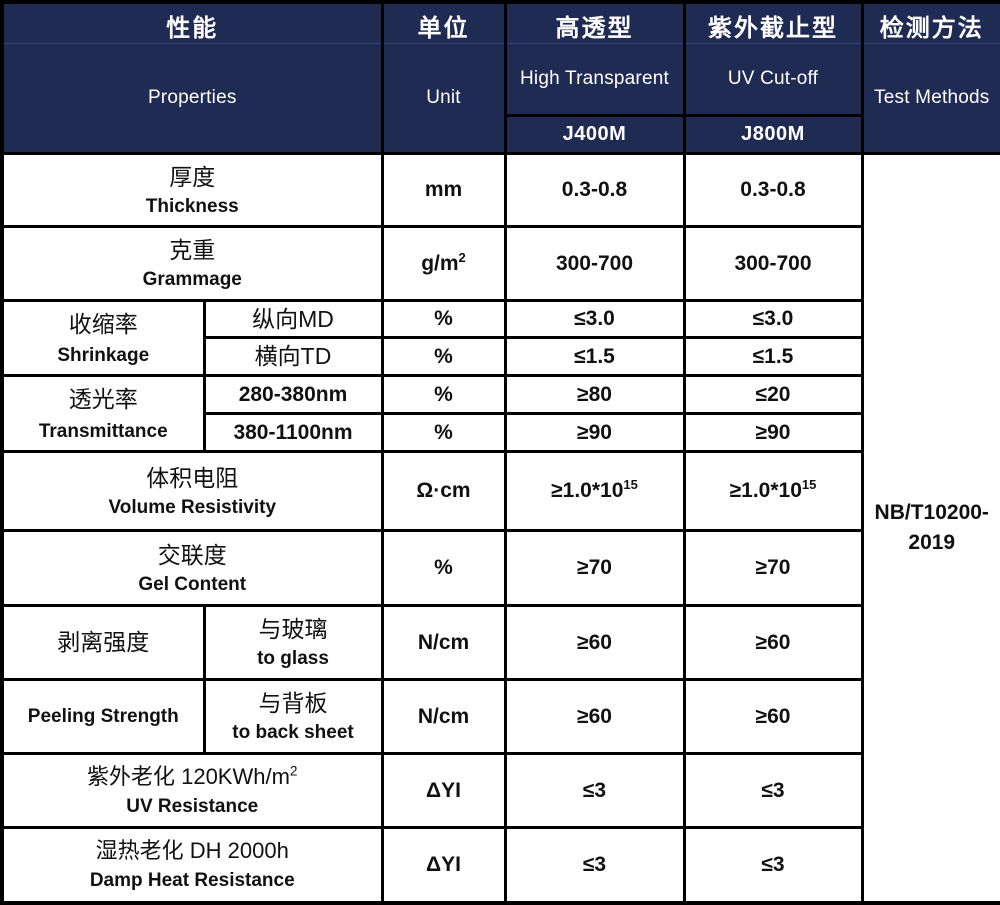  What do you see at coordinates (192, 554) in the screenshot?
I see `gel-content-label-zh: 交联度` at bounding box center [192, 554].